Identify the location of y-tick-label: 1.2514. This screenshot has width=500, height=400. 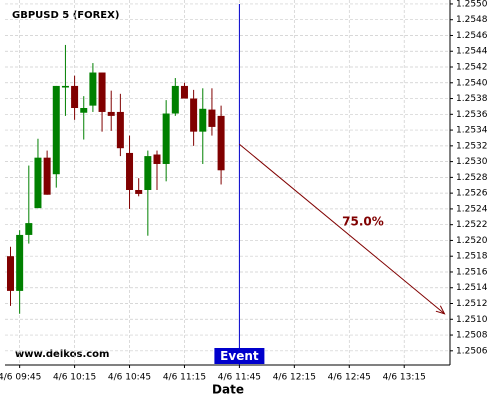
(472, 288).